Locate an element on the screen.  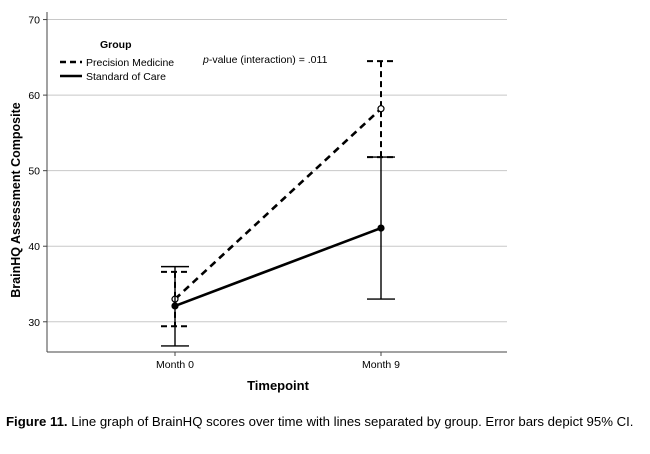
x-tick-label-0: Month 0 is located at coordinates (175, 365).